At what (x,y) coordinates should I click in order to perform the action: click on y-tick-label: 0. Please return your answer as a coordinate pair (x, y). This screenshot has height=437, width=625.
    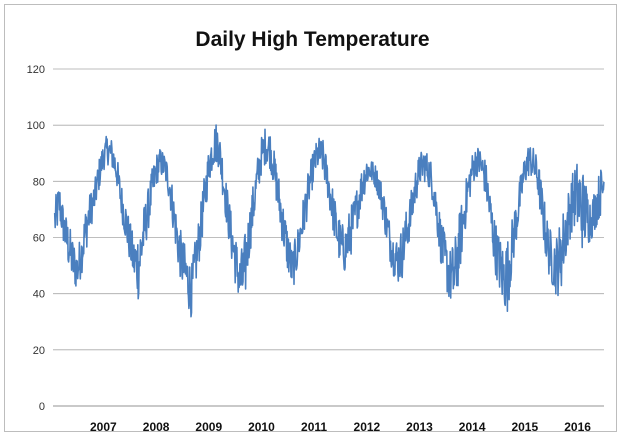
    Looking at the image, I should click on (42, 407).